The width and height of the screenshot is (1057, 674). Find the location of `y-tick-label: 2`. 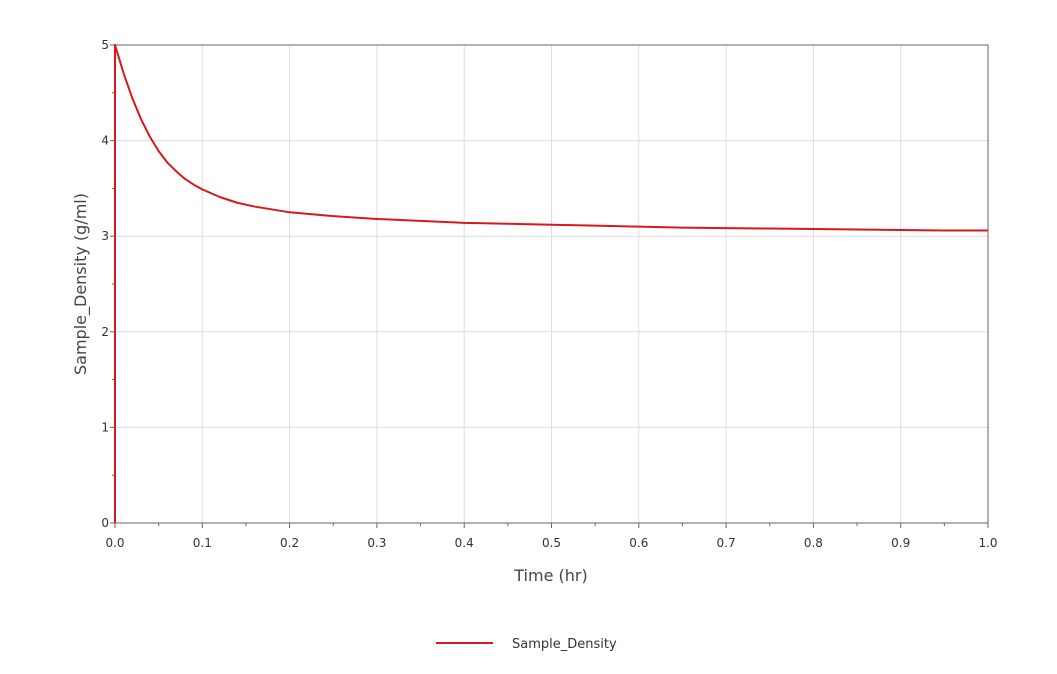

y-tick-label: 2 is located at coordinates (105, 332).